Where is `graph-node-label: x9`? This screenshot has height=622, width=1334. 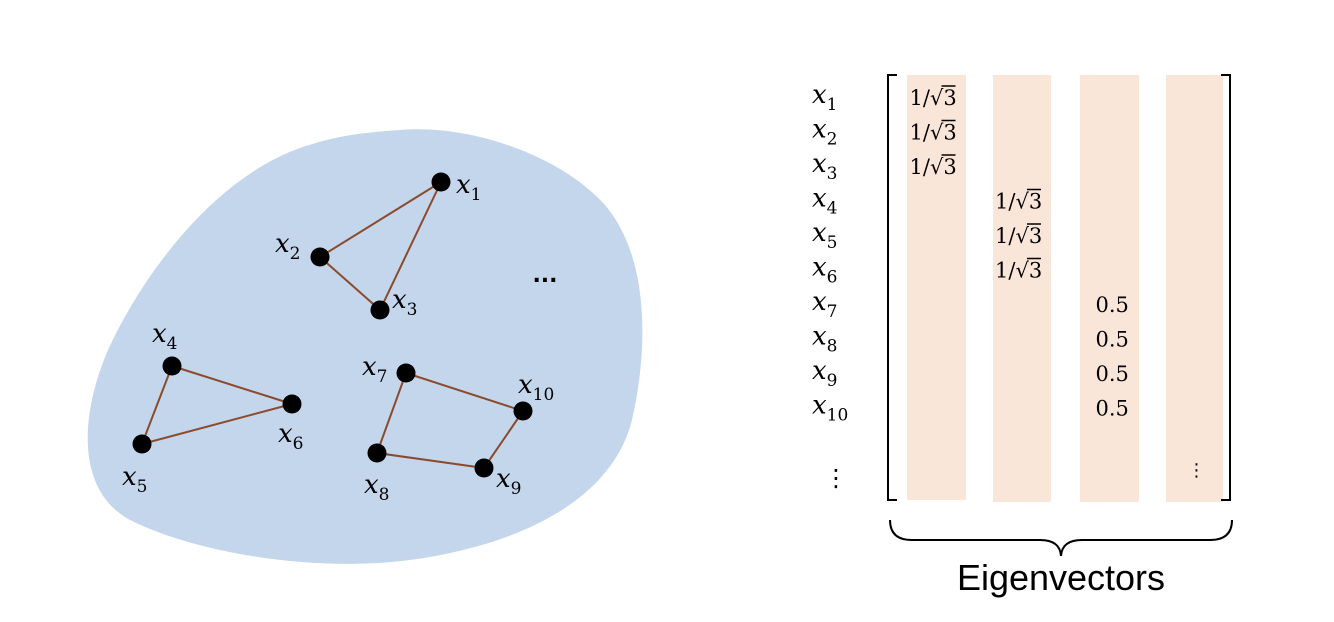
graph-node-label: x9 is located at coordinates (509, 481).